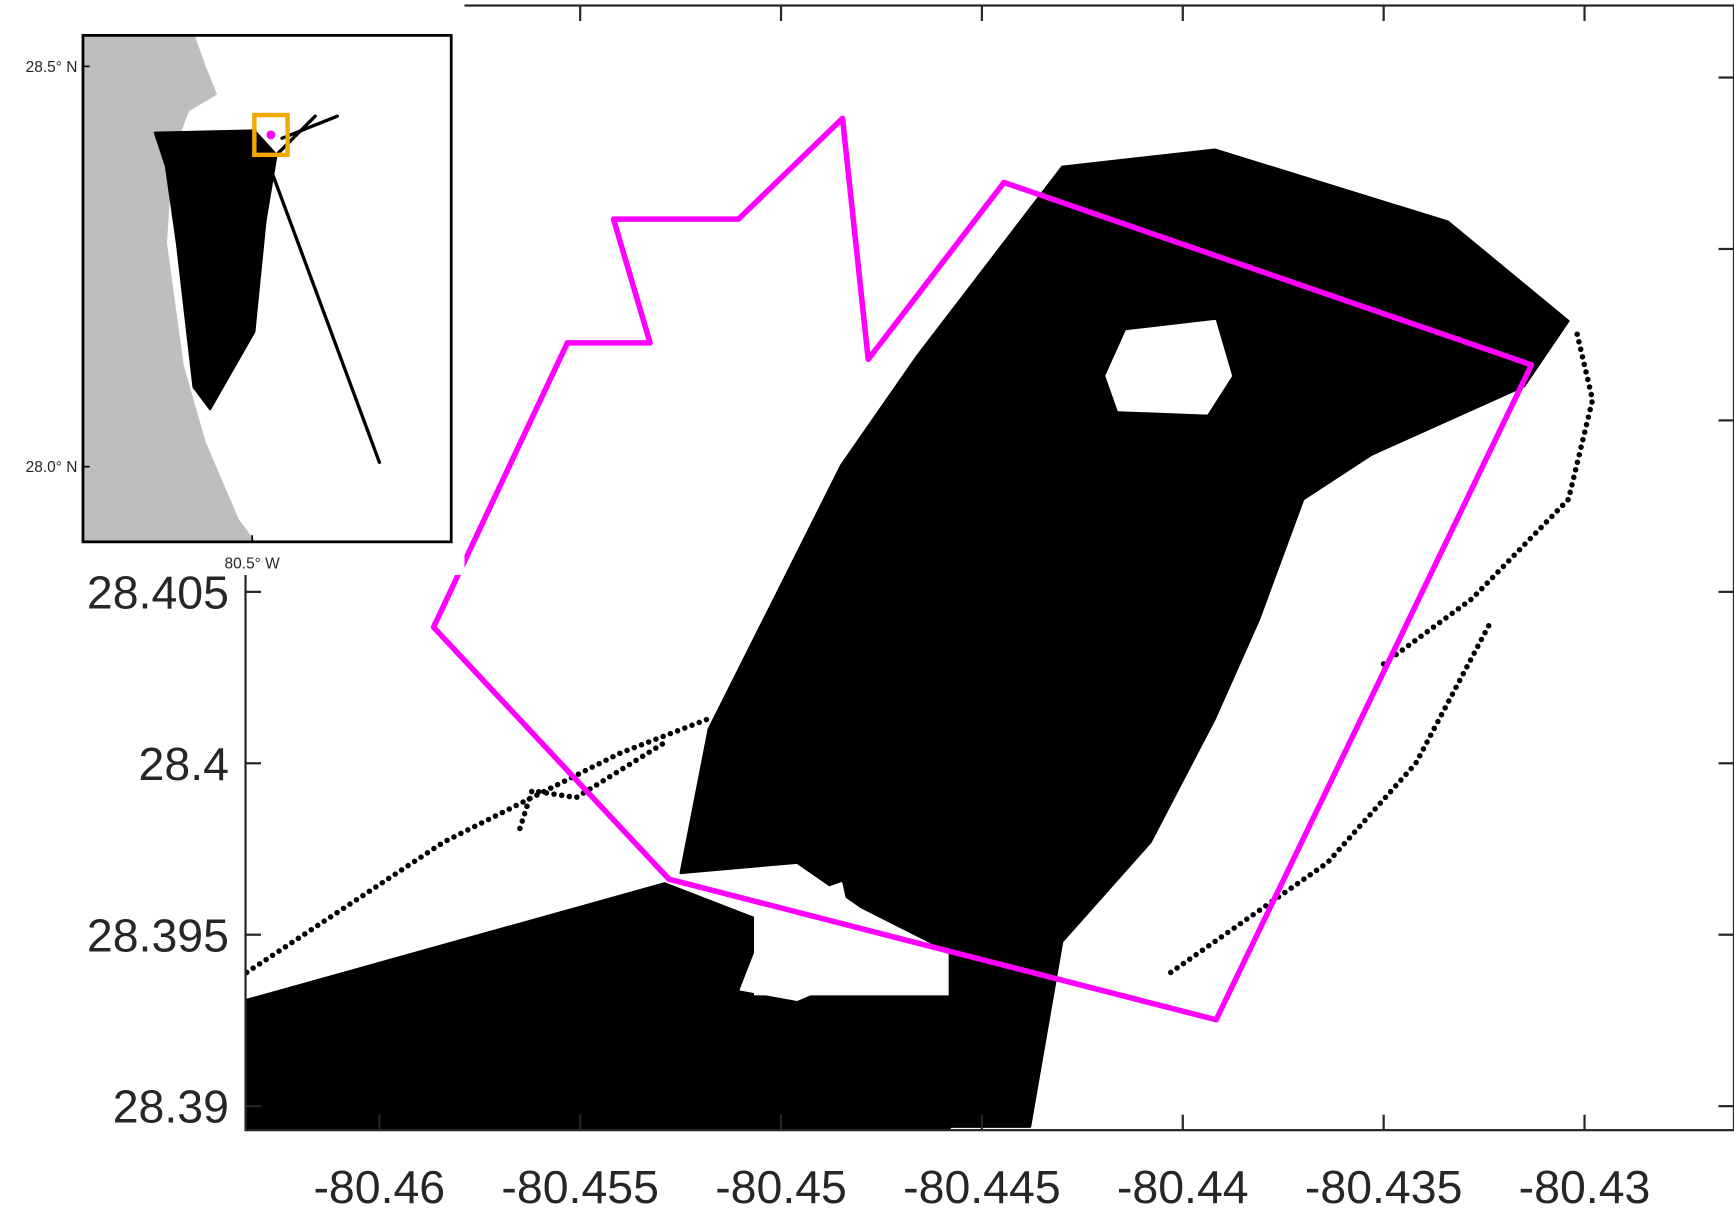 Image resolution: width=1734 pixels, height=1210 pixels. I want to click on x-tick-label: -80.44, so click(1183, 1185).